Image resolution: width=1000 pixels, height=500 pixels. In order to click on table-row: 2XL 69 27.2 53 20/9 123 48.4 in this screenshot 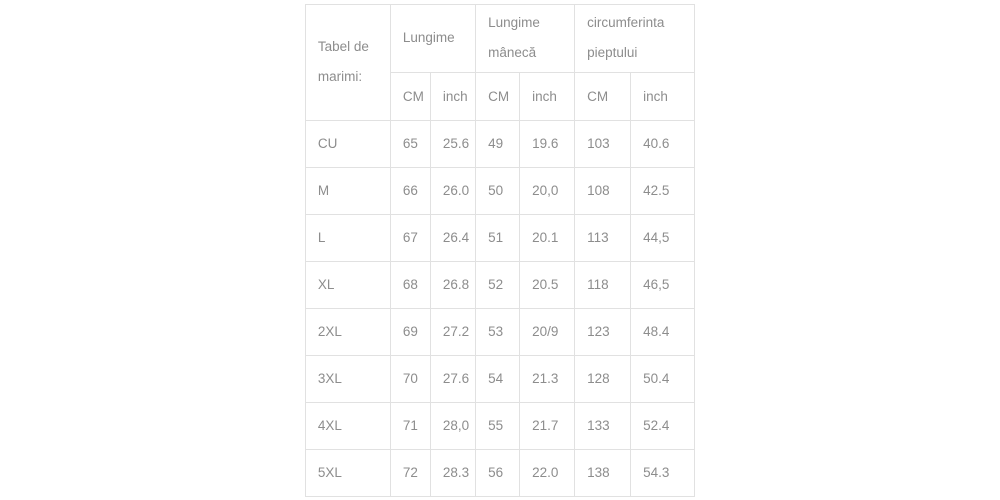, I will do `click(500, 331)`.